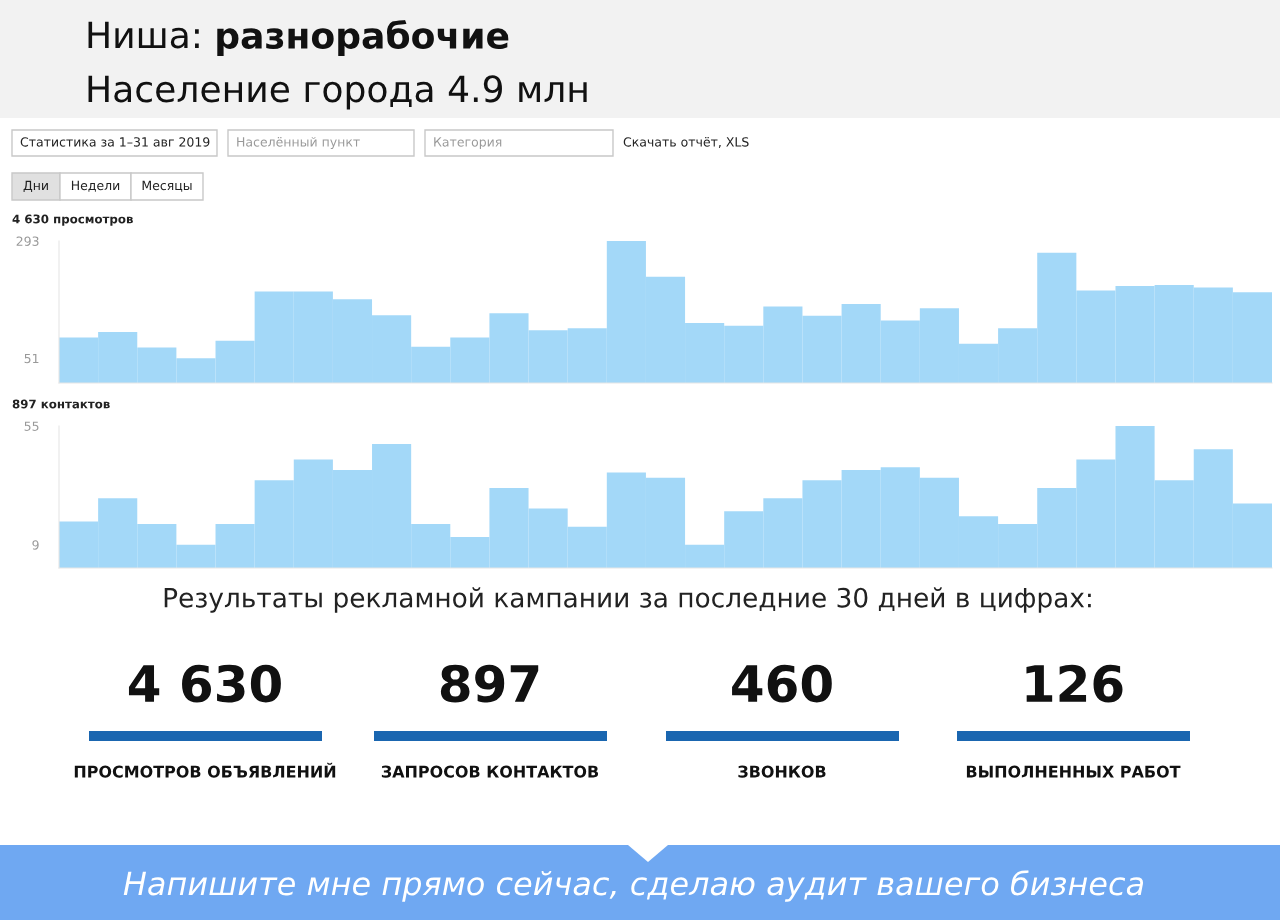 The width and height of the screenshot is (1280, 920). What do you see at coordinates (633, 886) in the screenshot?
I see `text: Напишите мне прямо сейчас, сделаю аудит вашего бизнеса` at bounding box center [633, 886].